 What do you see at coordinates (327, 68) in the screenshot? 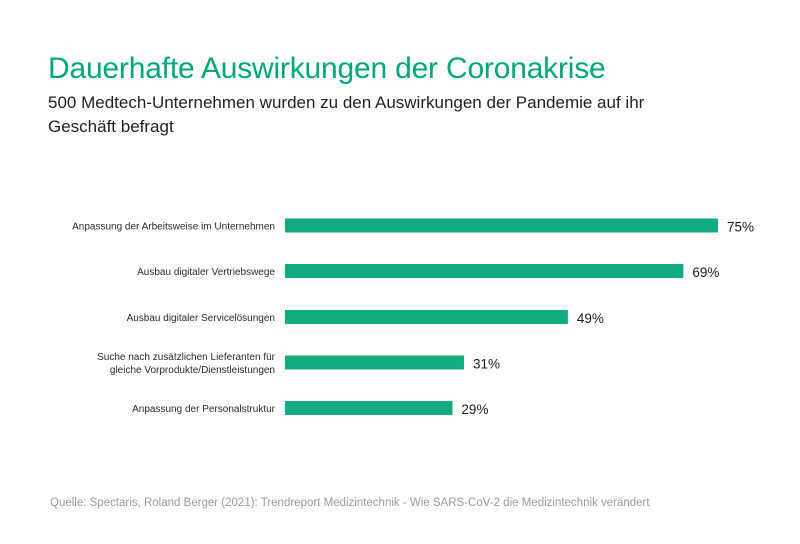
I see `chart-title: Dauerhafte Auswirkungen der Coronakrise` at bounding box center [327, 68].